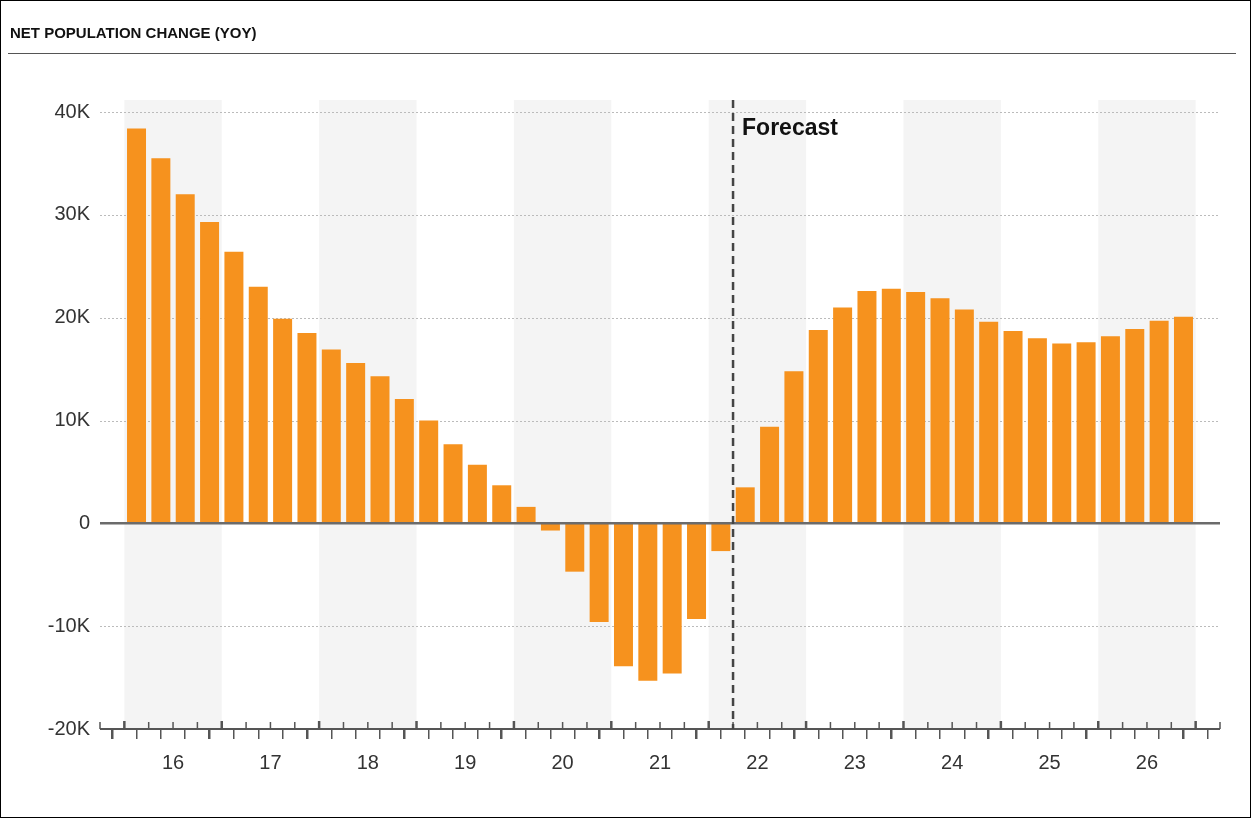 The width and height of the screenshot is (1251, 818). Describe the element at coordinates (660, 761) in the screenshot. I see `x-tick-label: 21` at that location.